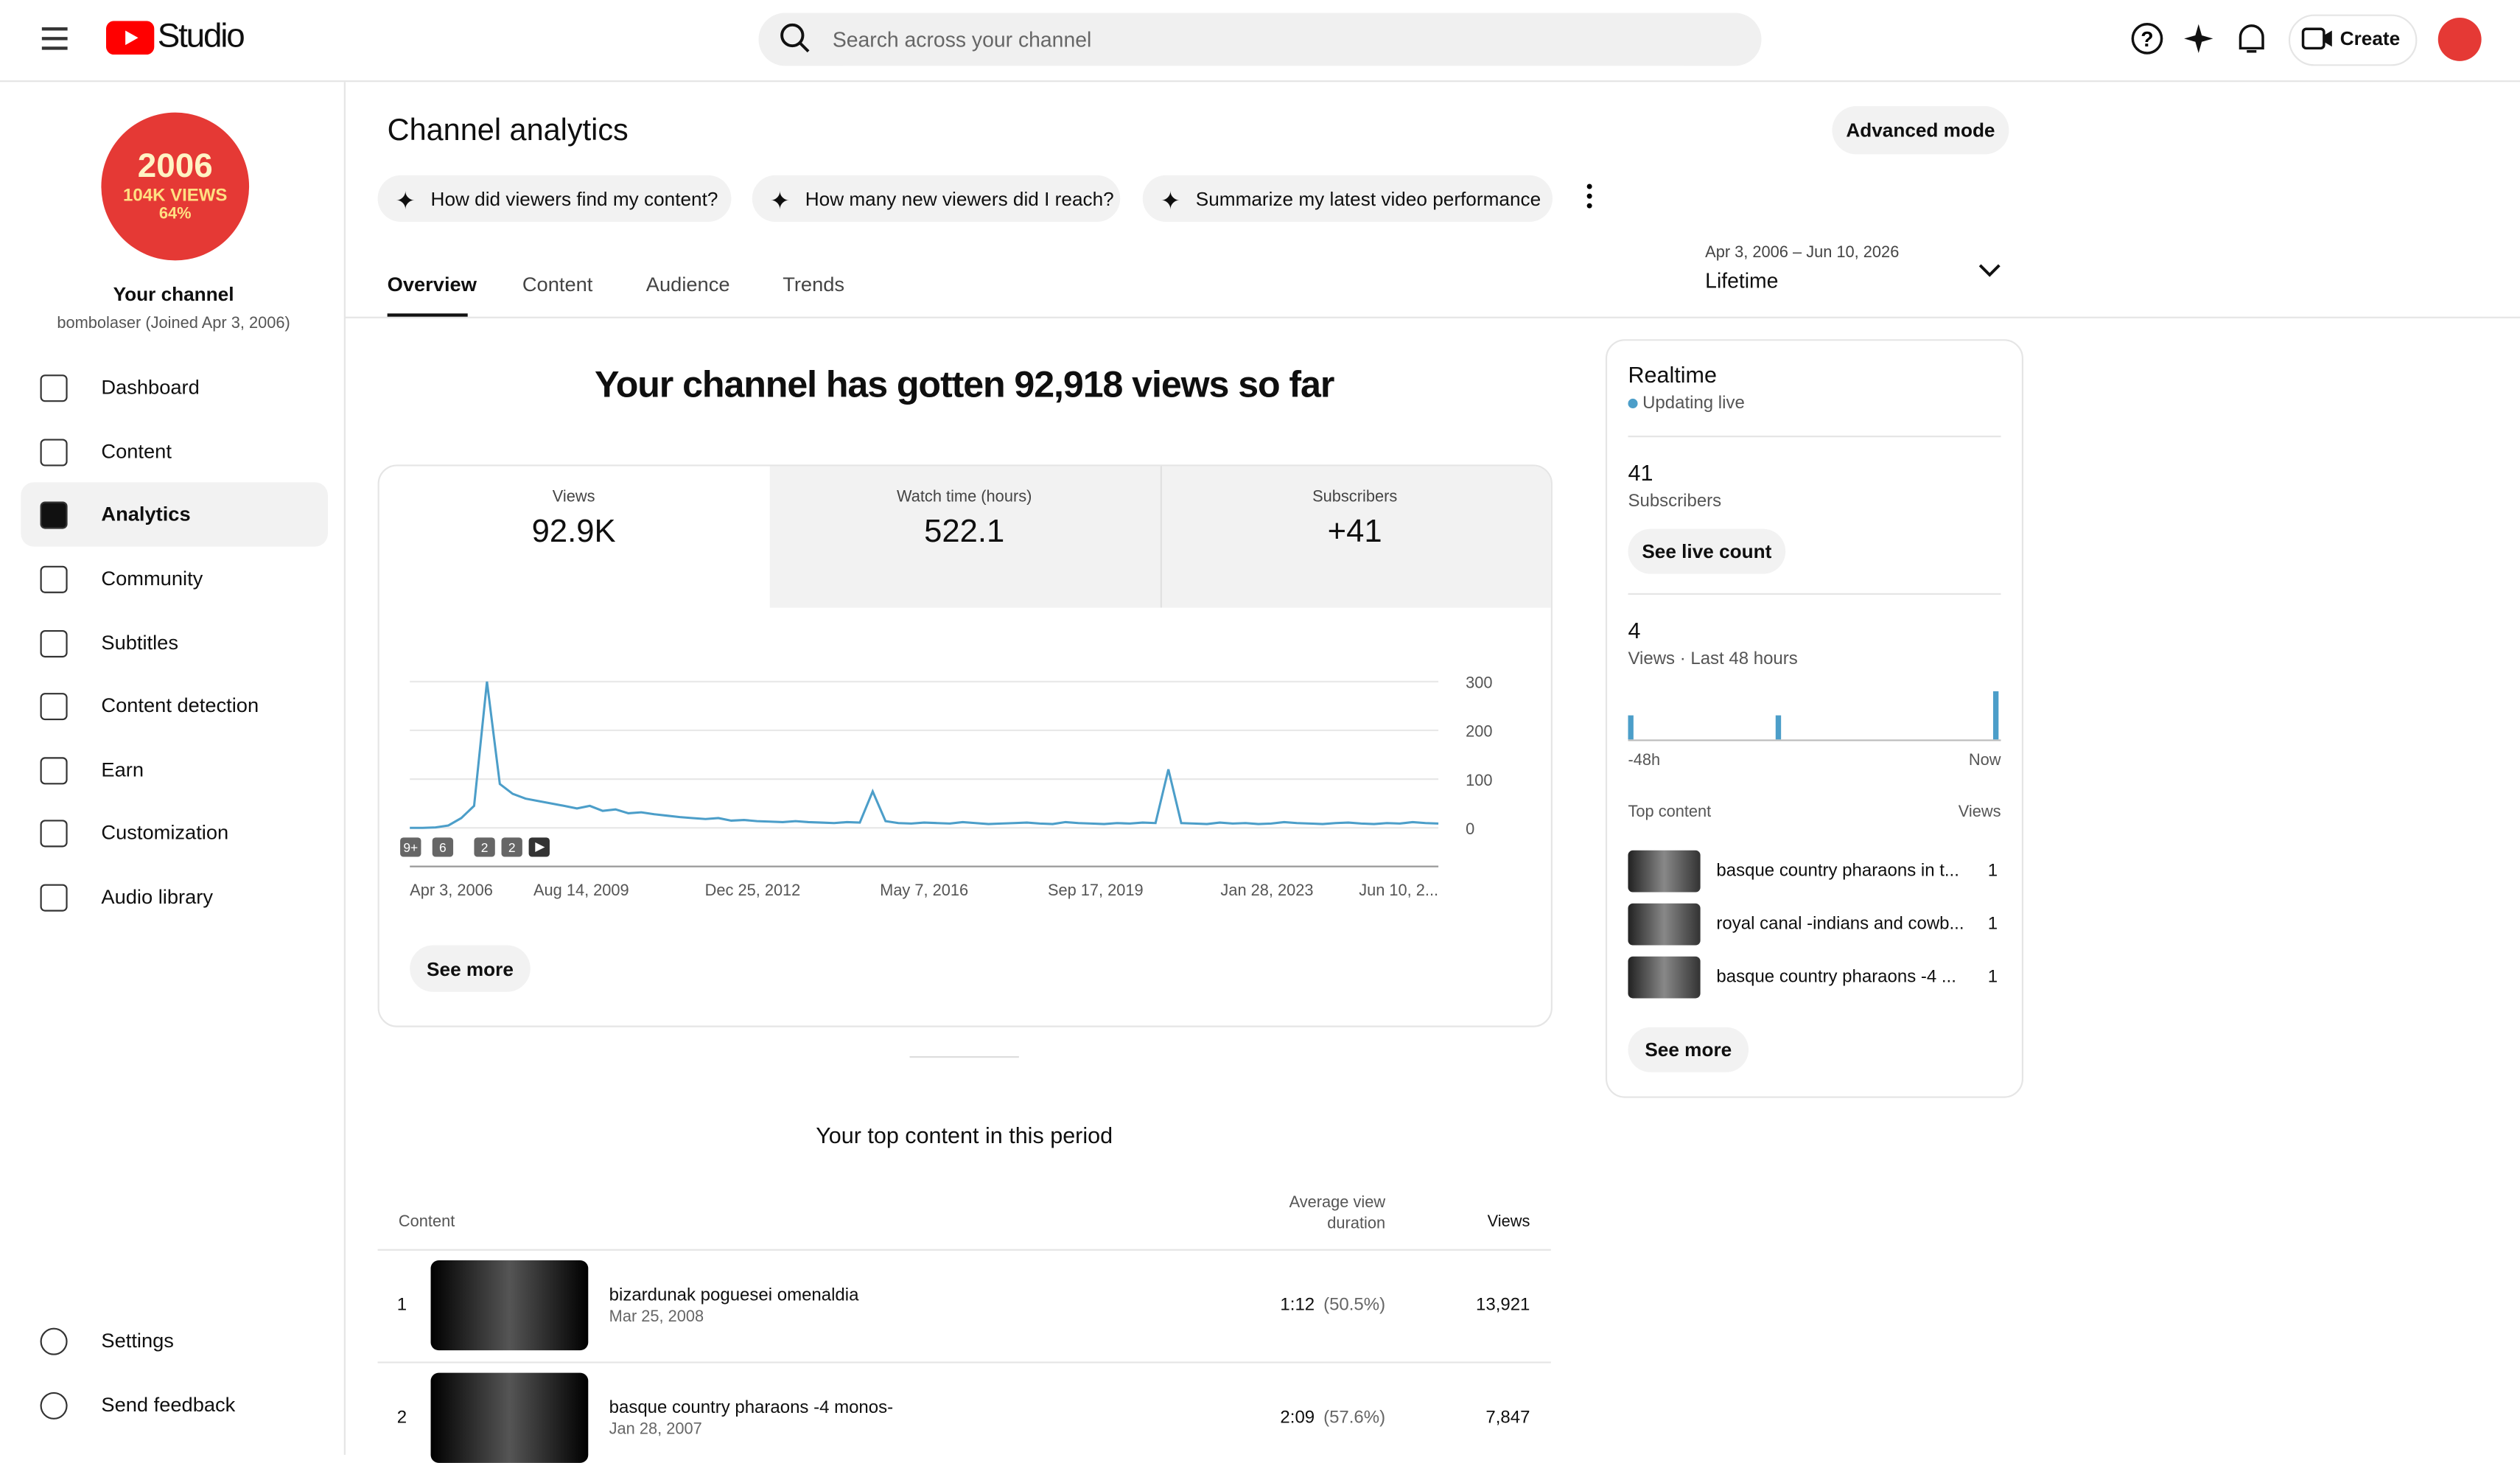 Image resolution: width=2520 pixels, height=1463 pixels. I want to click on header-icons: ?, so click(2203, 40).